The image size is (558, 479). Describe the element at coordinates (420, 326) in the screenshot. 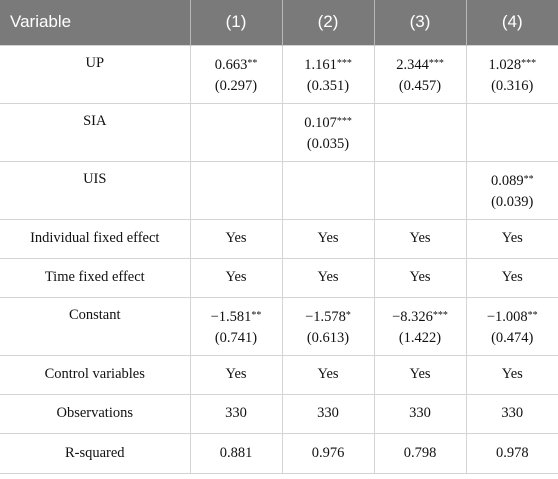

I see `table-cell: −8.326*** (1.422)` at that location.